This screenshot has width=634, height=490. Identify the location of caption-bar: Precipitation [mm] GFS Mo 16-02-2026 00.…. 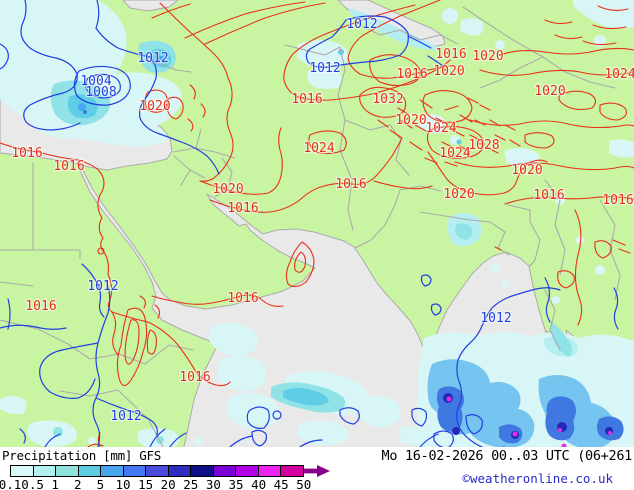
(317, 468).